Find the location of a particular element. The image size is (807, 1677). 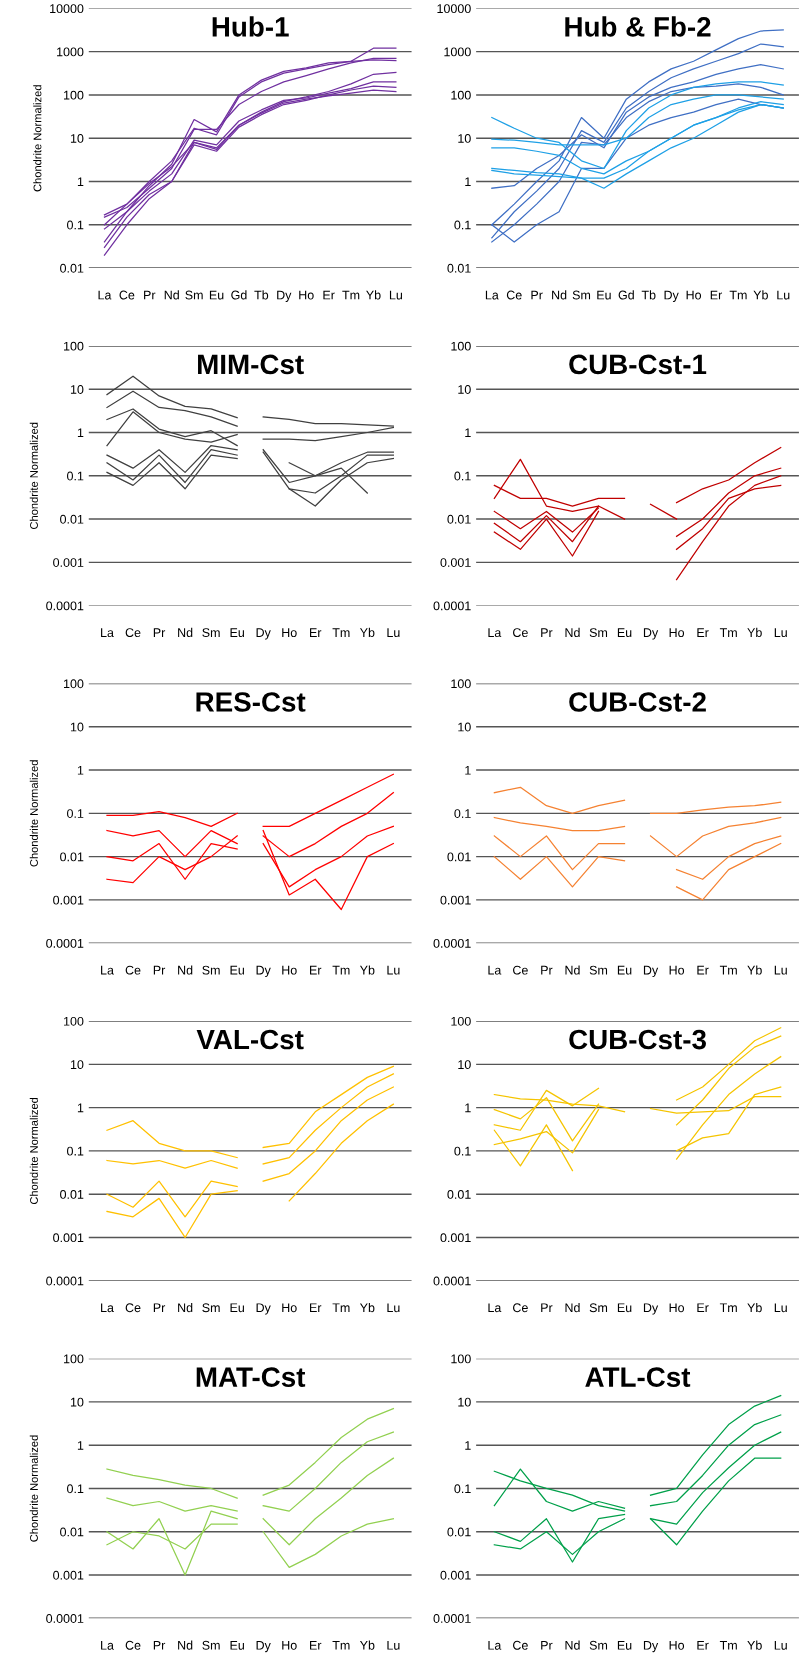

chart-title: VAL-Cst is located at coordinates (250, 1039).